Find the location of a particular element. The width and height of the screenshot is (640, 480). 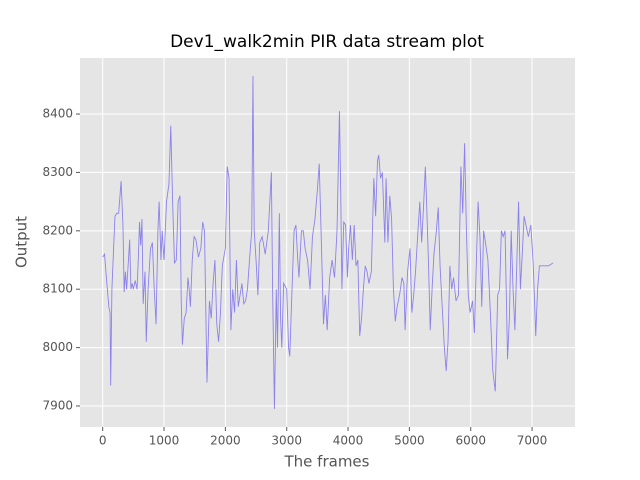

y-tick-label: 8200 is located at coordinates (57, 230).